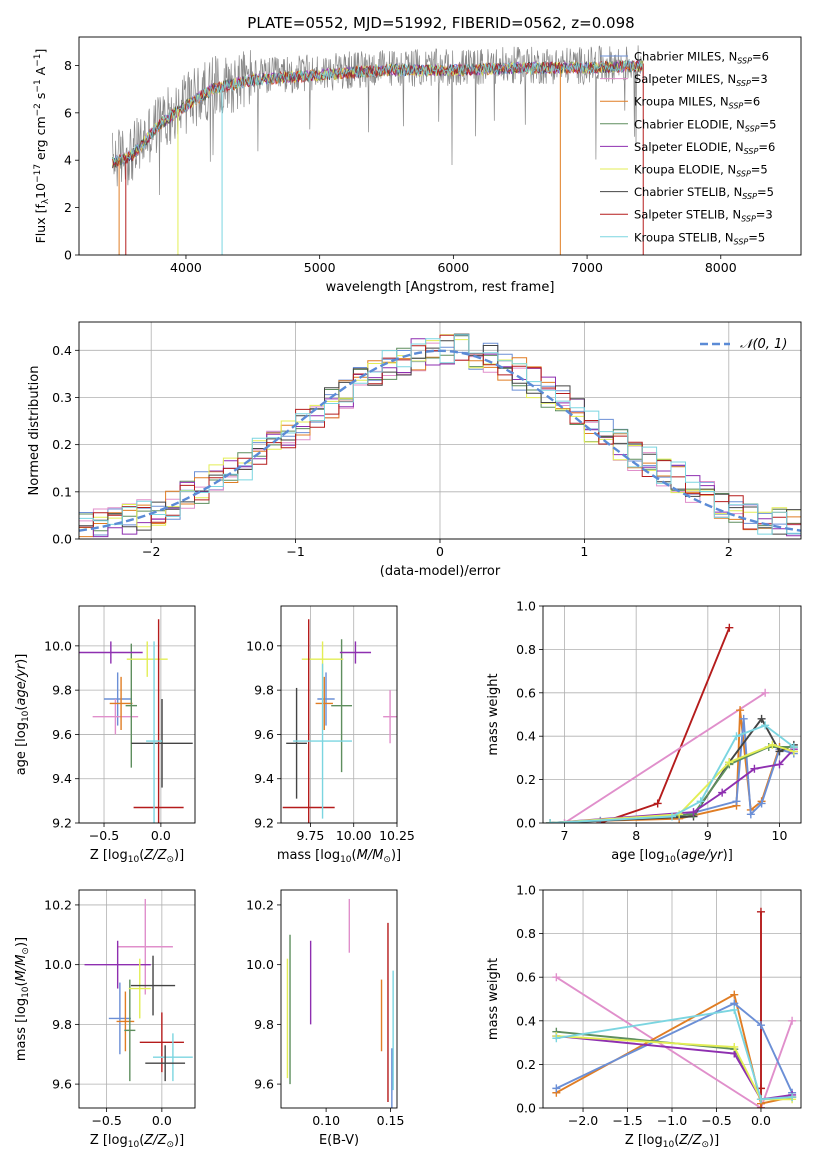  Describe the element at coordinates (526, 823) in the screenshot. I see `y-tick-label: 0.0` at that location.